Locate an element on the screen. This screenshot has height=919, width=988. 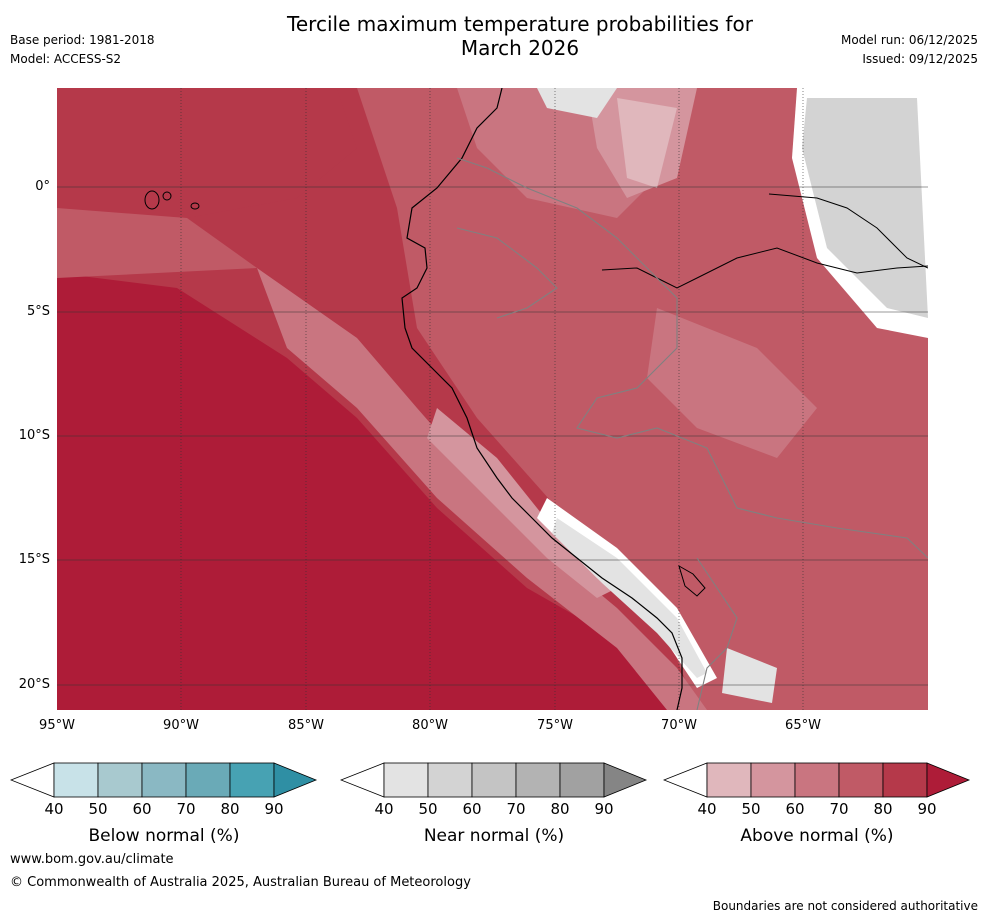
galapagos-islands is located at coordinates (172, 200).